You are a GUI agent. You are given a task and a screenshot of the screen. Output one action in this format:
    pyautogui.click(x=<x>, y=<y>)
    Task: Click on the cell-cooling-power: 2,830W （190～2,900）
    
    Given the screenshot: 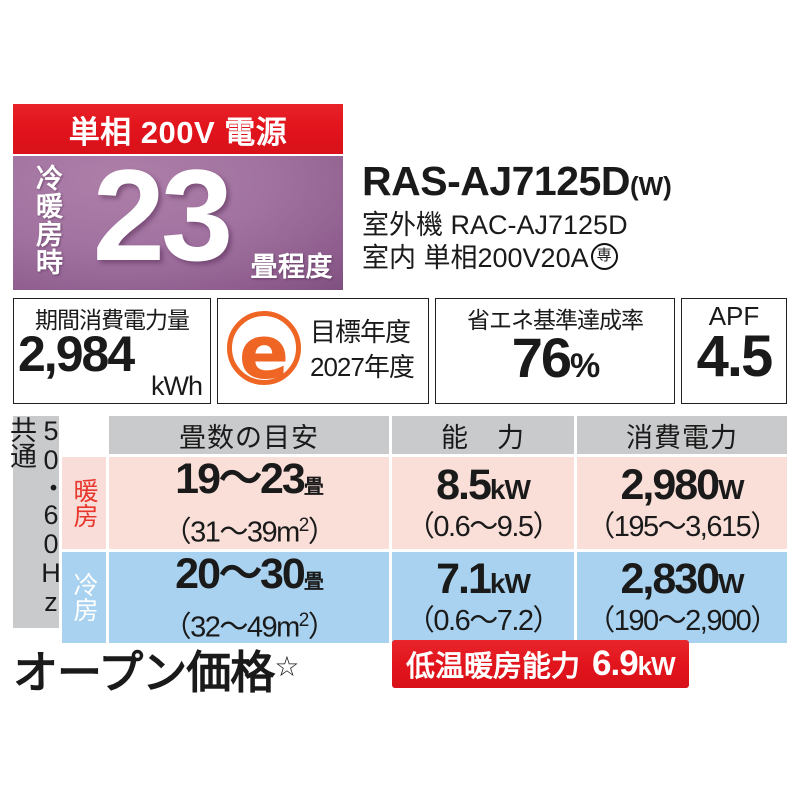 What is the action you would take?
    pyautogui.click(x=682, y=597)
    